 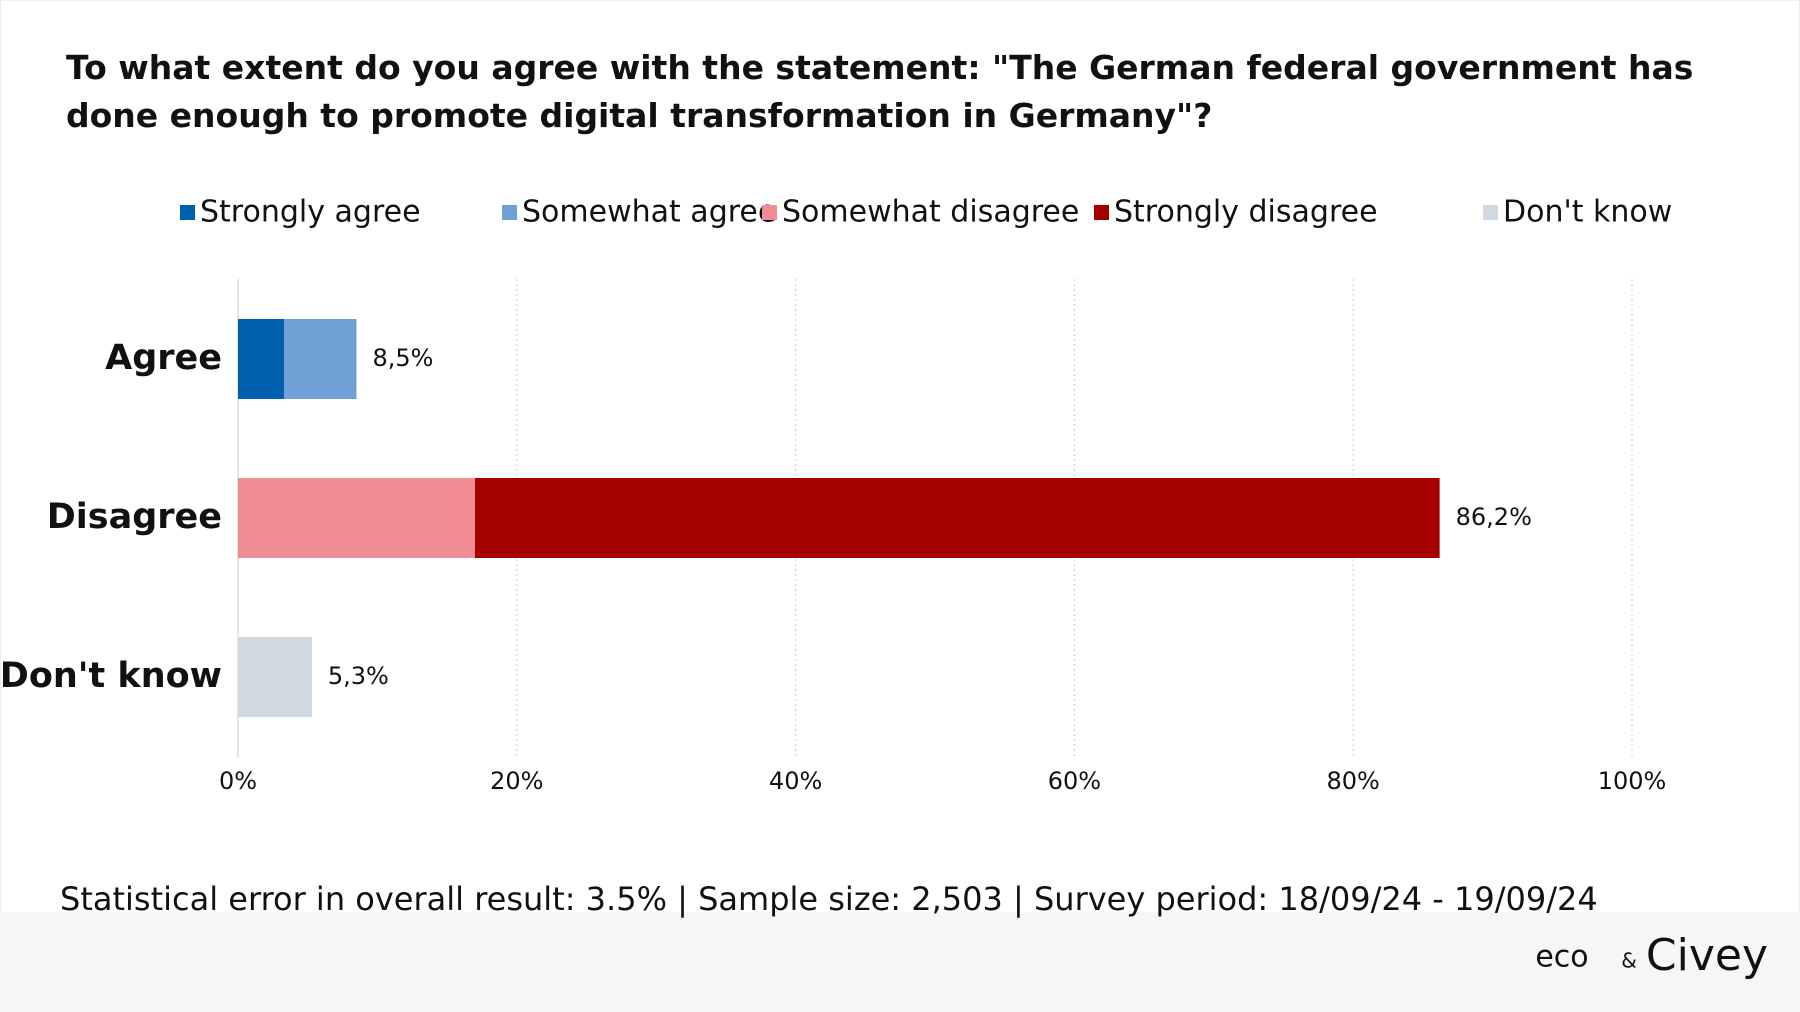 What do you see at coordinates (1587, 212) in the screenshot?
I see `legend-label: Don't know` at bounding box center [1587, 212].